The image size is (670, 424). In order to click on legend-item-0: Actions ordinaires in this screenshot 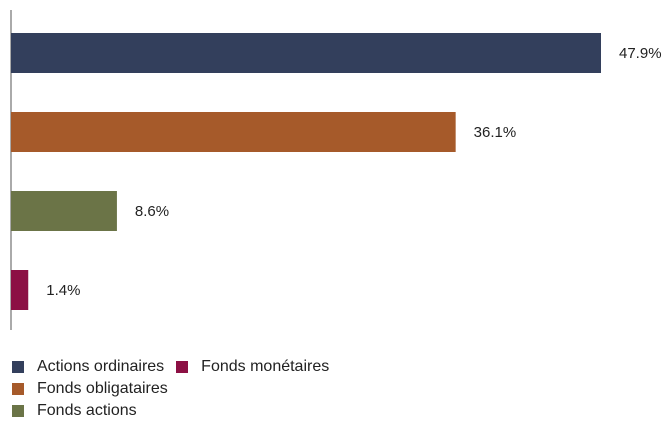, I will do `click(88, 367)`.